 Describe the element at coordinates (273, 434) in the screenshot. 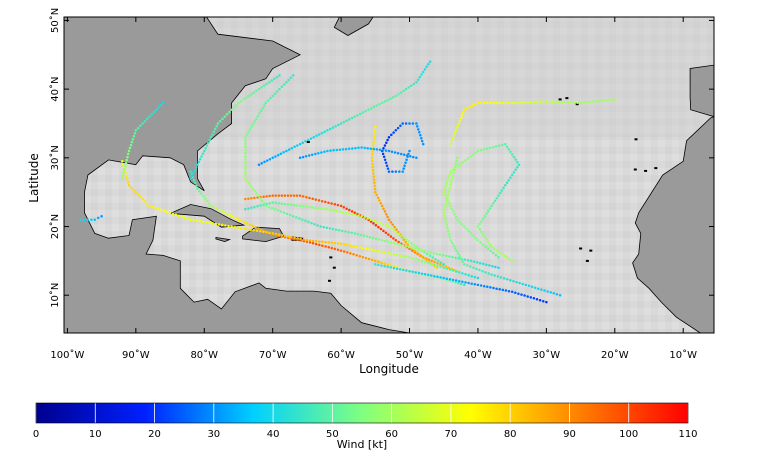

I see `colorbar-tick-label: 40` at that location.